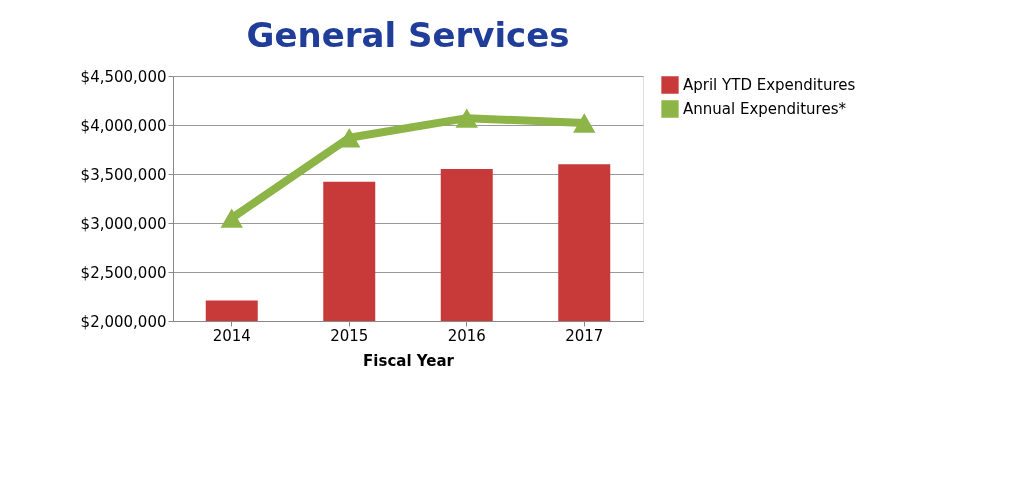  Describe the element at coordinates (349, 335) in the screenshot. I see `x-tick-label: 2015` at that location.